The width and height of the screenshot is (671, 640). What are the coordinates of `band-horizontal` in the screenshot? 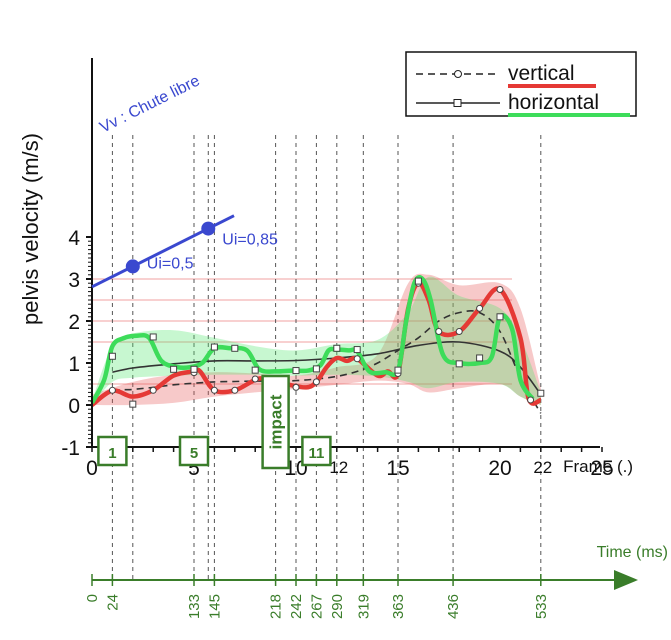 It's located at (316, 340).